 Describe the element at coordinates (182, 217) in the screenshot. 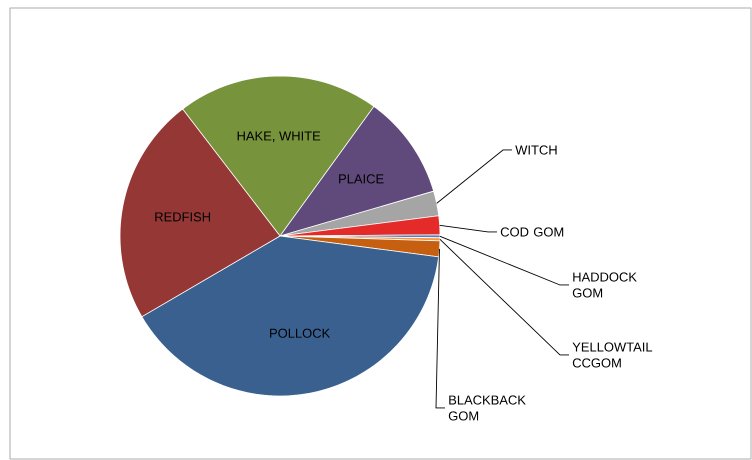

I see `slice-label: REDFISH` at that location.